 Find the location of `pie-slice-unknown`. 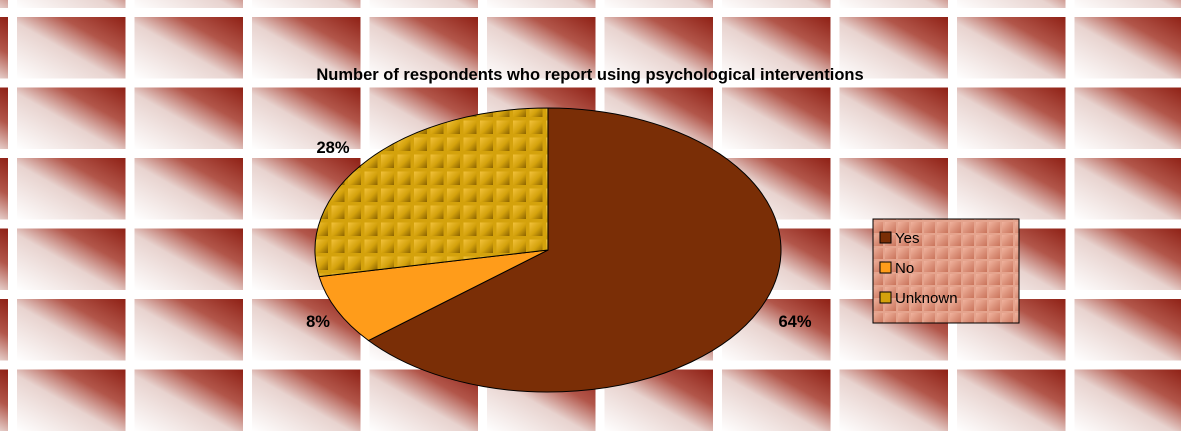

pie-slice-unknown is located at coordinates (431, 192).